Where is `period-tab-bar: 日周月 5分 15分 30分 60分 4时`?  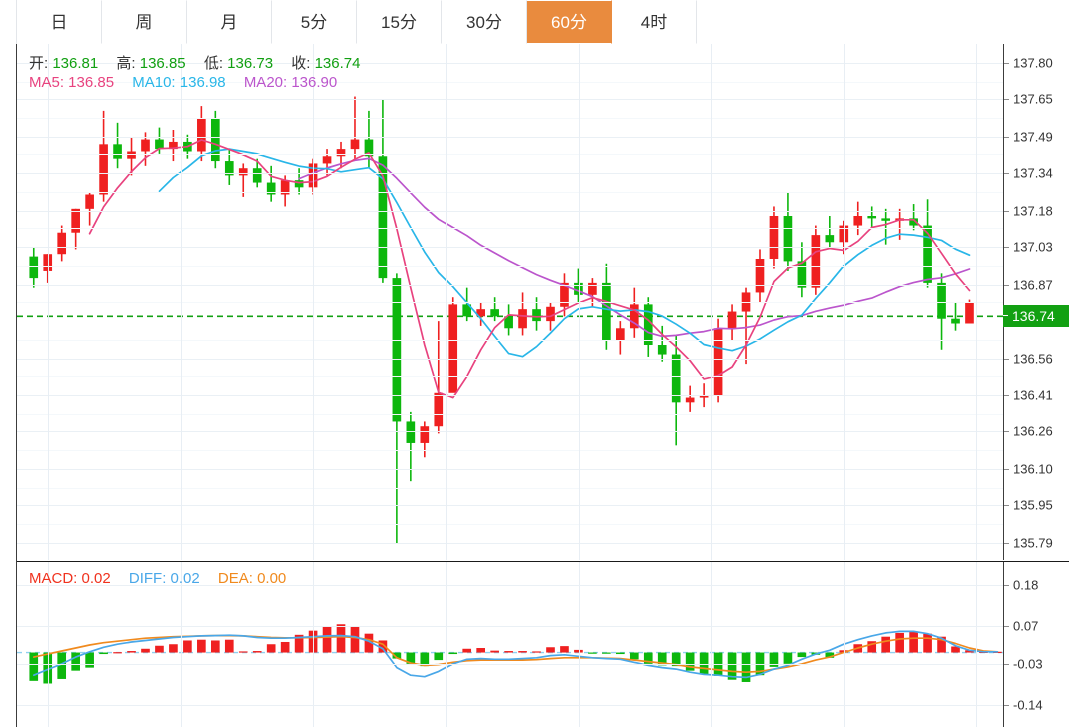 period-tab-bar: 日周月 5分 15分 30分 60分 4时 is located at coordinates (542, 22).